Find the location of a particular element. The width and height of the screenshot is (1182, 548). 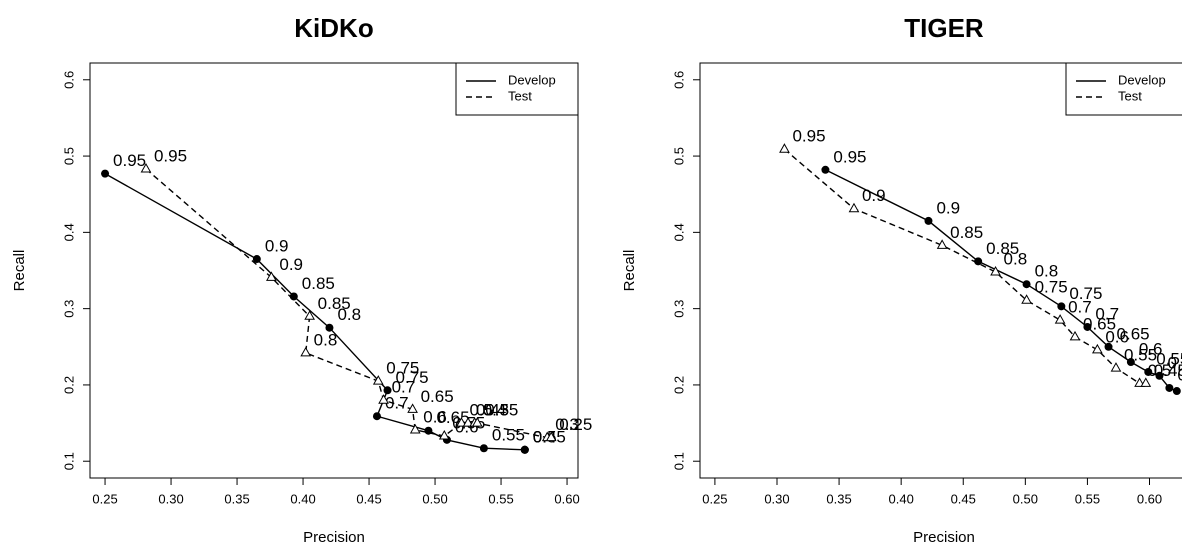

chart-title: KiDKo is located at coordinates (333, 28).